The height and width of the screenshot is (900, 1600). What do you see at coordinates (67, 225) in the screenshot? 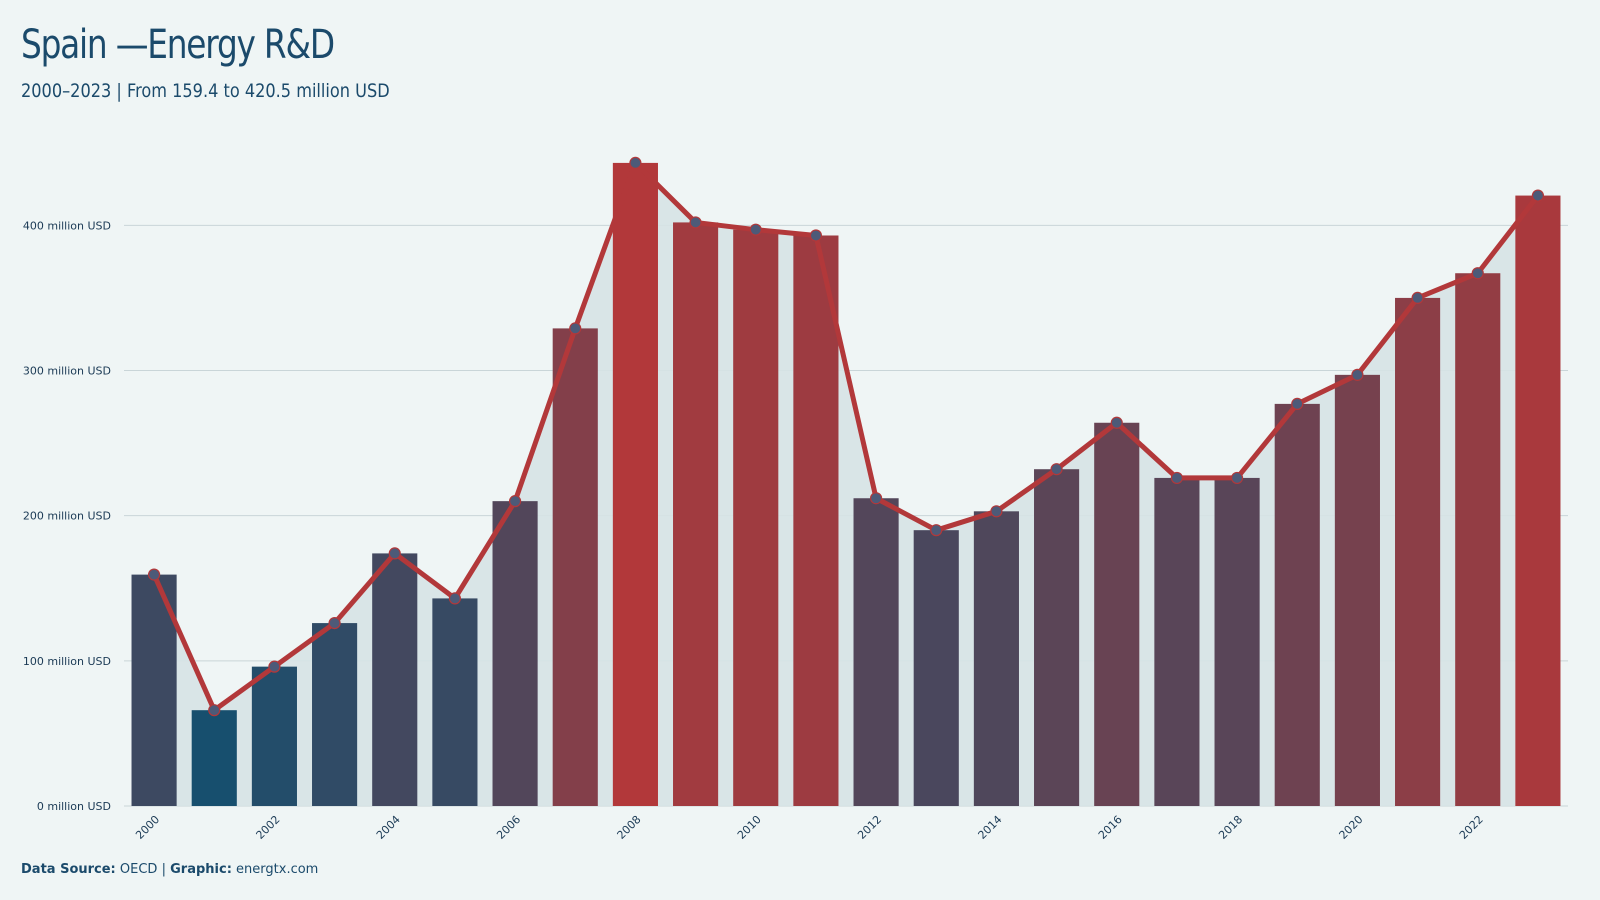
I see `y-tick-label: 400 million USD` at bounding box center [67, 225].